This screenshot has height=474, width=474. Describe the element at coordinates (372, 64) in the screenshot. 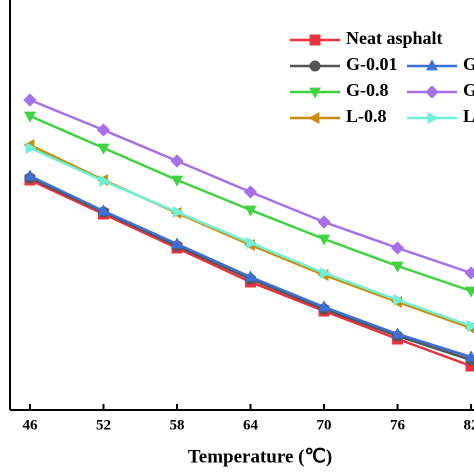

I see `legend-label: G-0.01` at that location.